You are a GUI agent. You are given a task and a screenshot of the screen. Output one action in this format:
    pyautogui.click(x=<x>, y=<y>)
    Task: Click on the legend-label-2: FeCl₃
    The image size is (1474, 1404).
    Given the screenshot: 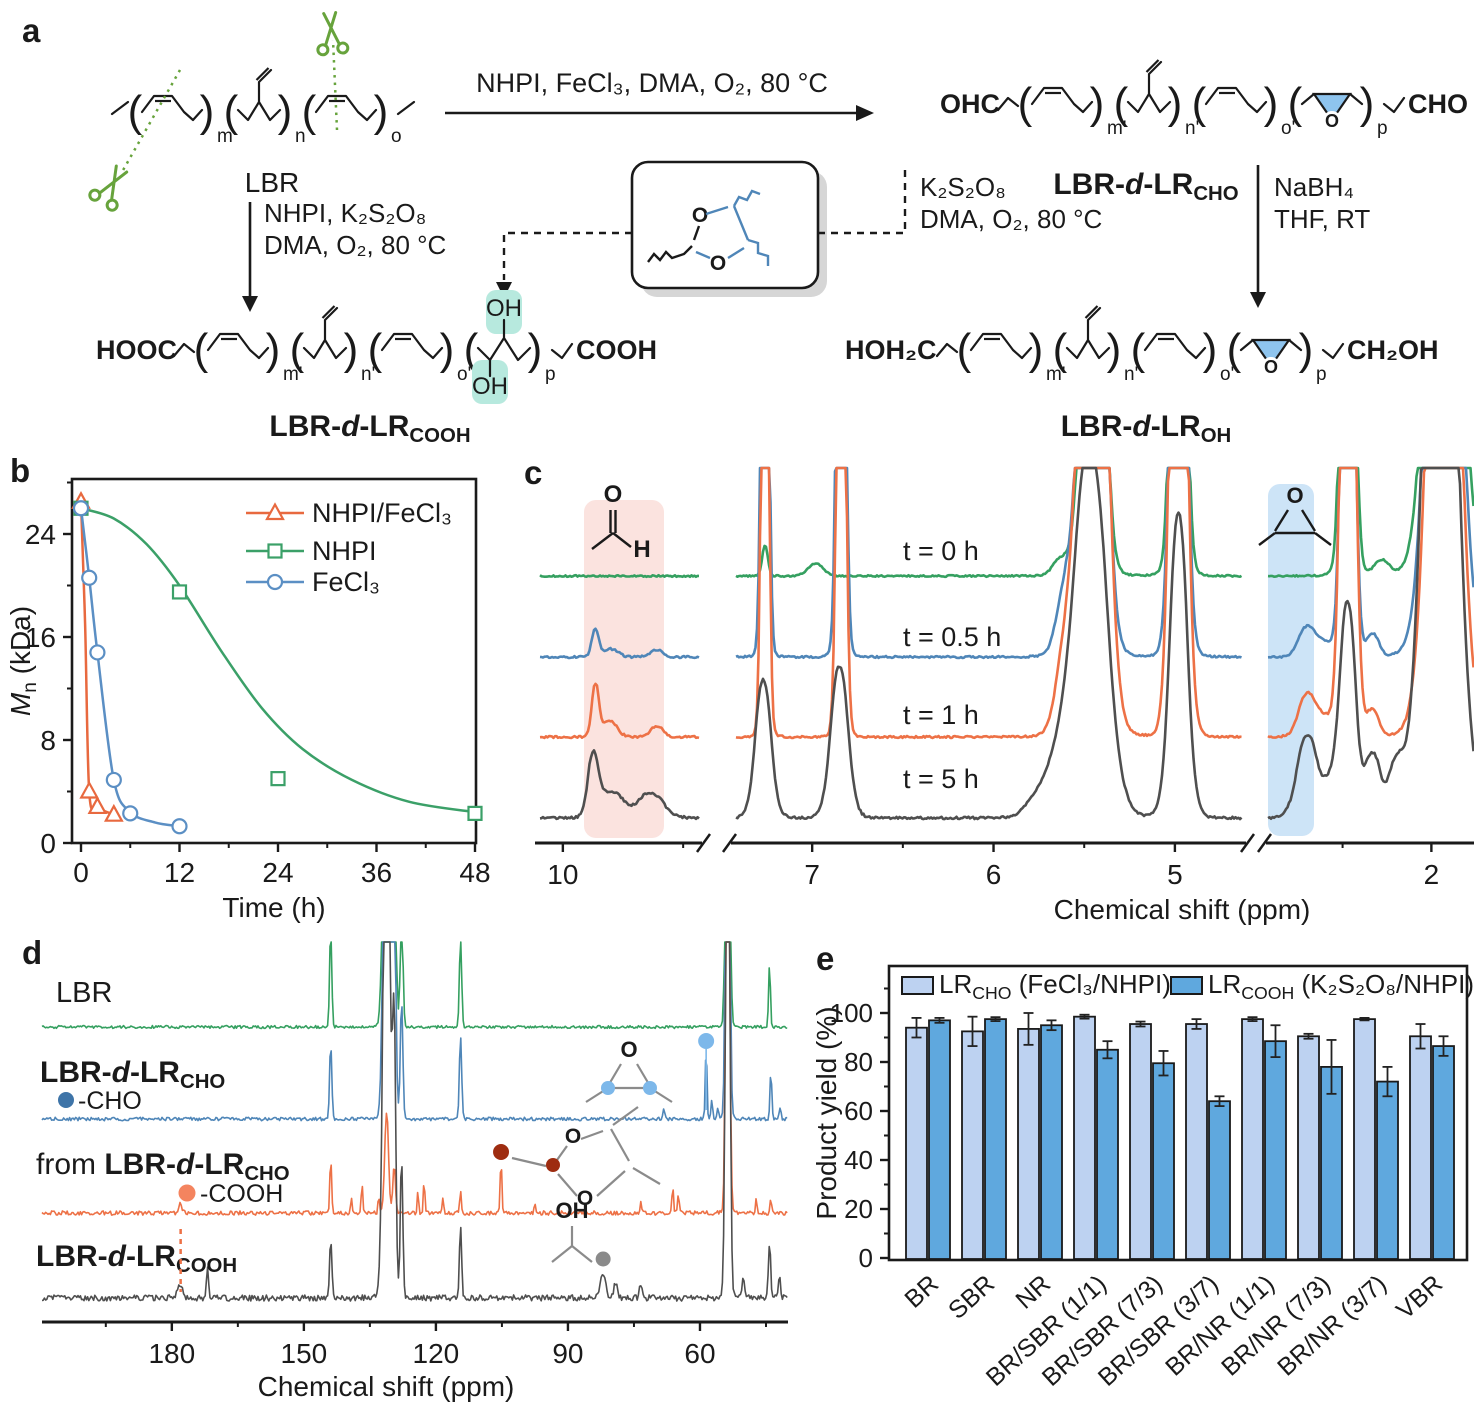 What is the action you would take?
    pyautogui.click(x=346, y=582)
    